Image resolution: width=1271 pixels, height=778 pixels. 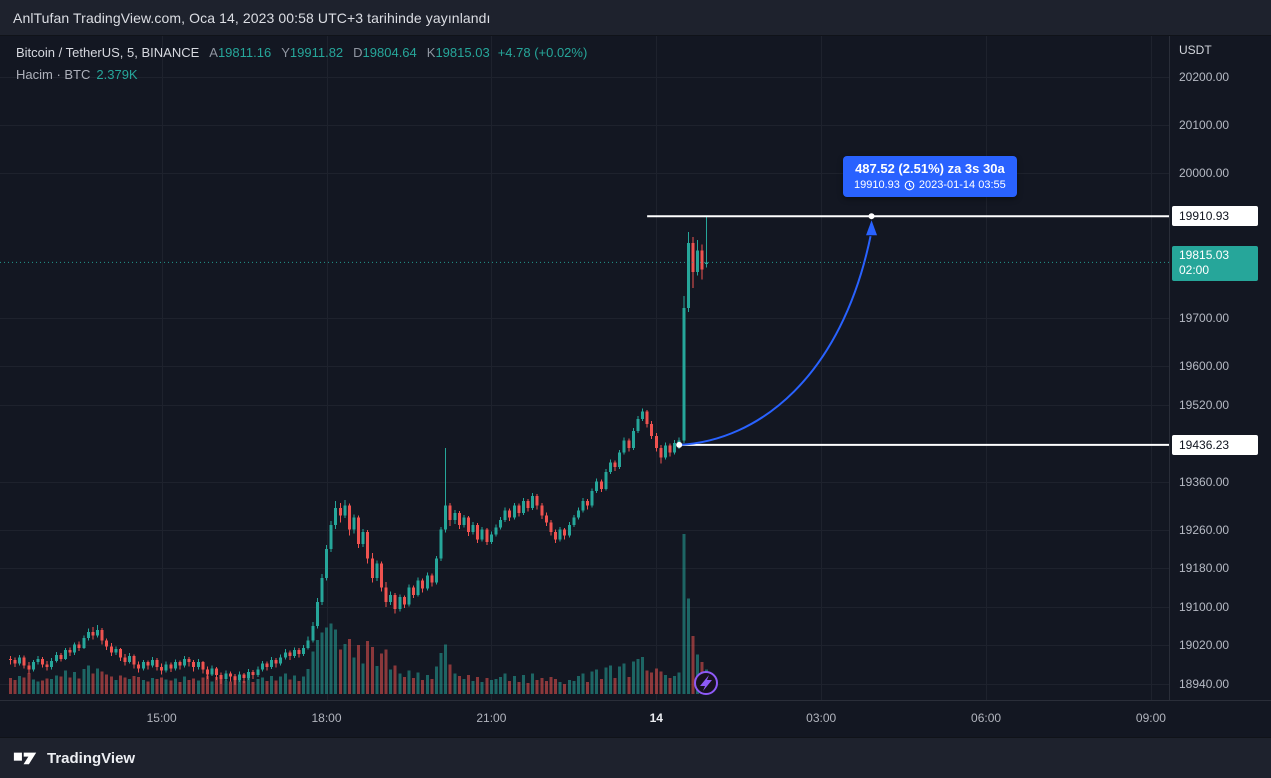 I want to click on volume-layer, so click(x=359, y=614).